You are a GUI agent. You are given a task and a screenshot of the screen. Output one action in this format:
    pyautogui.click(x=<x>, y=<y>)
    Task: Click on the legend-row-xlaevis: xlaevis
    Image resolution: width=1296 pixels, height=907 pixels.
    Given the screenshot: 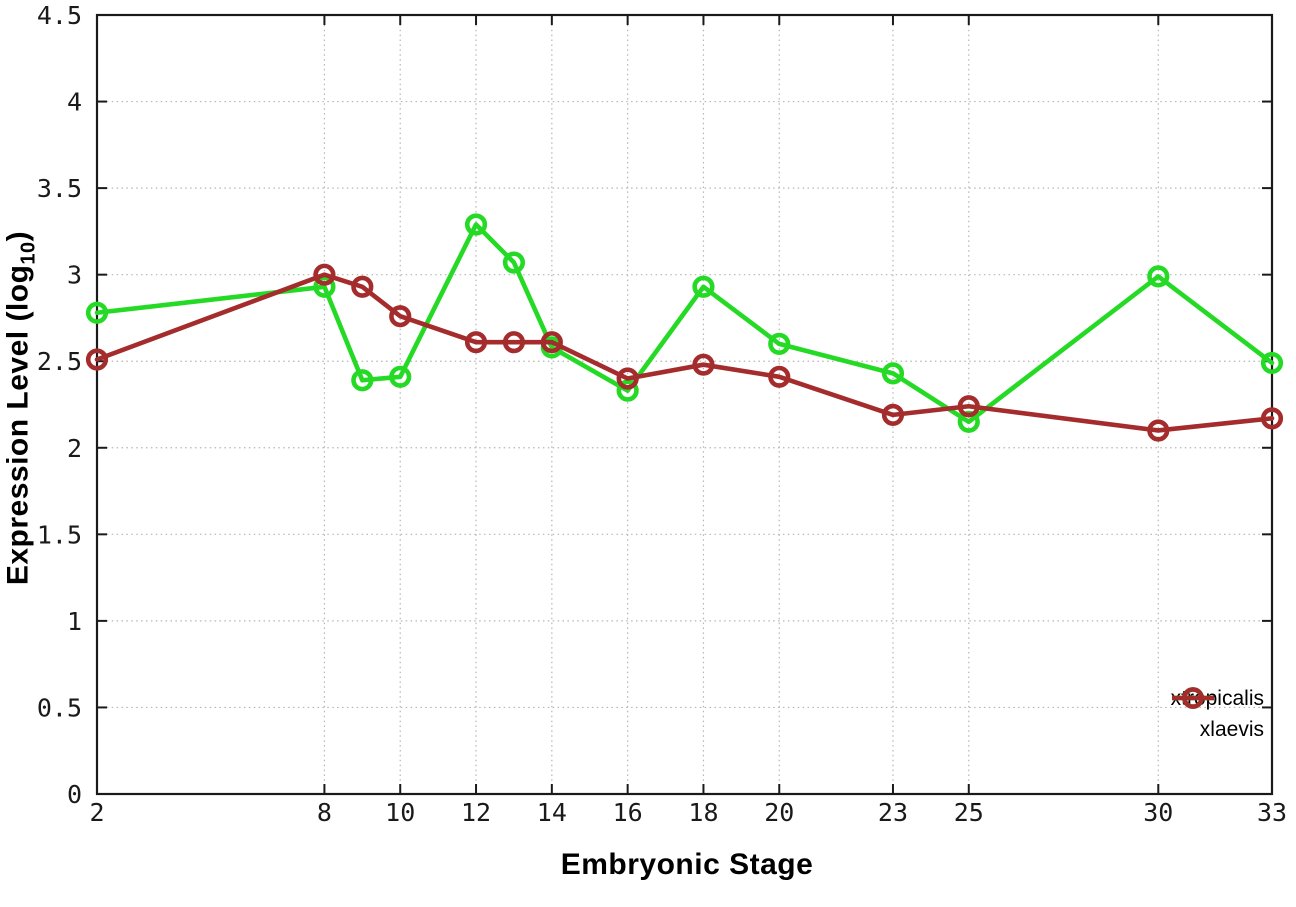 What is the action you would take?
    pyautogui.click(x=1217, y=715)
    